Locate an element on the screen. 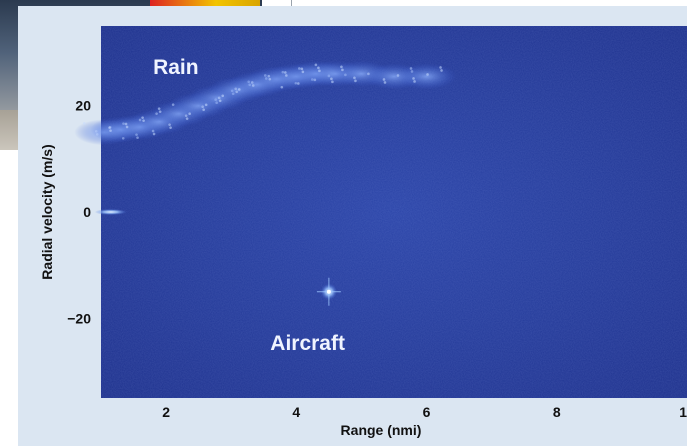  x-tick-labels: 2 4 6 8 10 is located at coordinates (424, 412).